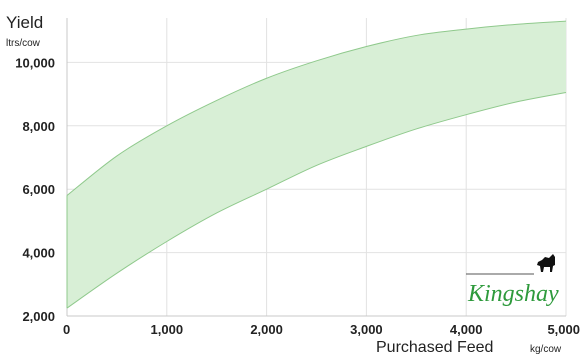 This screenshot has height=356, width=582. I want to click on y-tick-label: 4,000, so click(38, 253).